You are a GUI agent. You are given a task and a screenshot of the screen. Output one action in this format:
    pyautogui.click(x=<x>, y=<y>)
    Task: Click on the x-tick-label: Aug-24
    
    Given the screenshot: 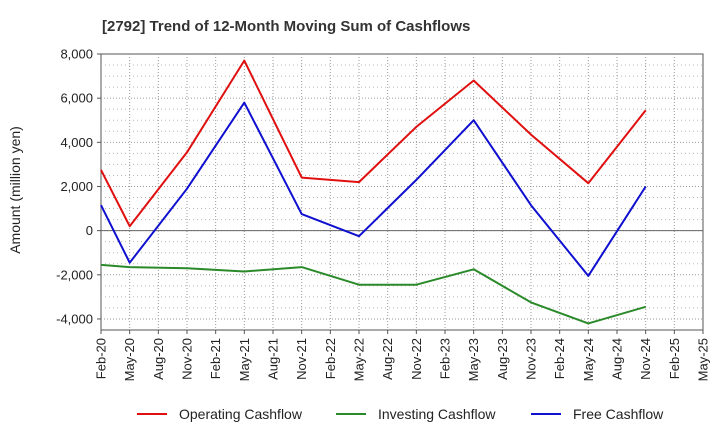 What is the action you would take?
    pyautogui.click(x=617, y=359)
    